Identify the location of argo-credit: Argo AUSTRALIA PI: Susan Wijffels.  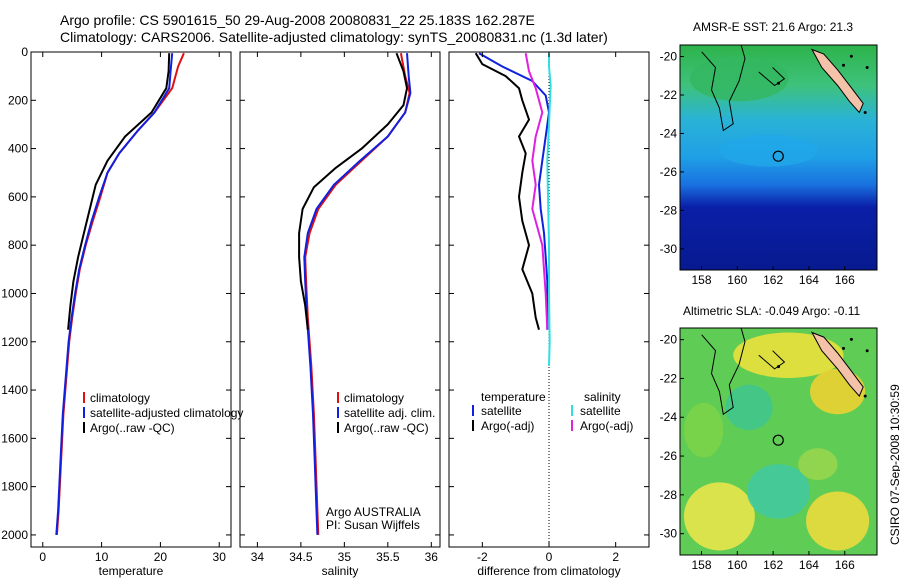
(373, 519).